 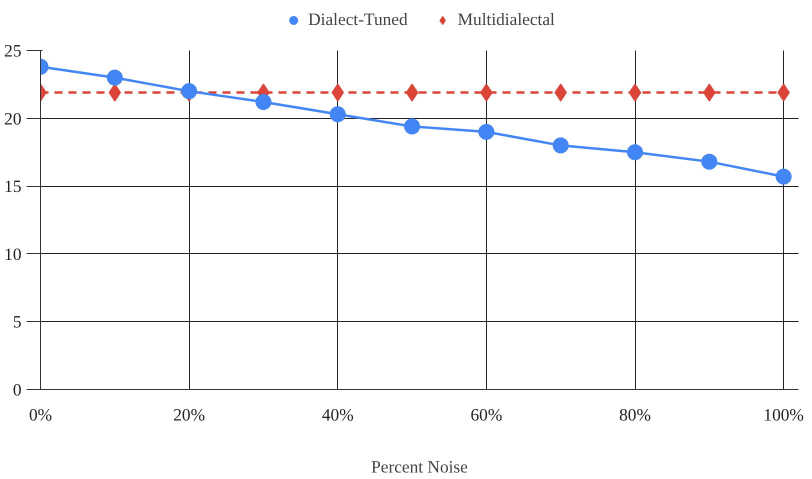 I want to click on x-tick-label: 60%, so click(x=486, y=415).